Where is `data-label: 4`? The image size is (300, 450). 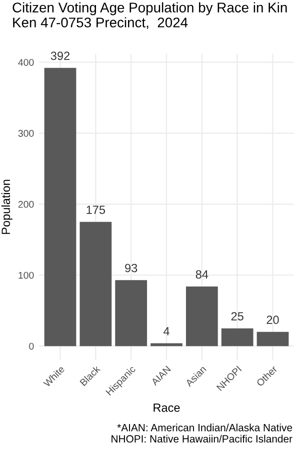
data-label: 4 is located at coordinates (166, 331).